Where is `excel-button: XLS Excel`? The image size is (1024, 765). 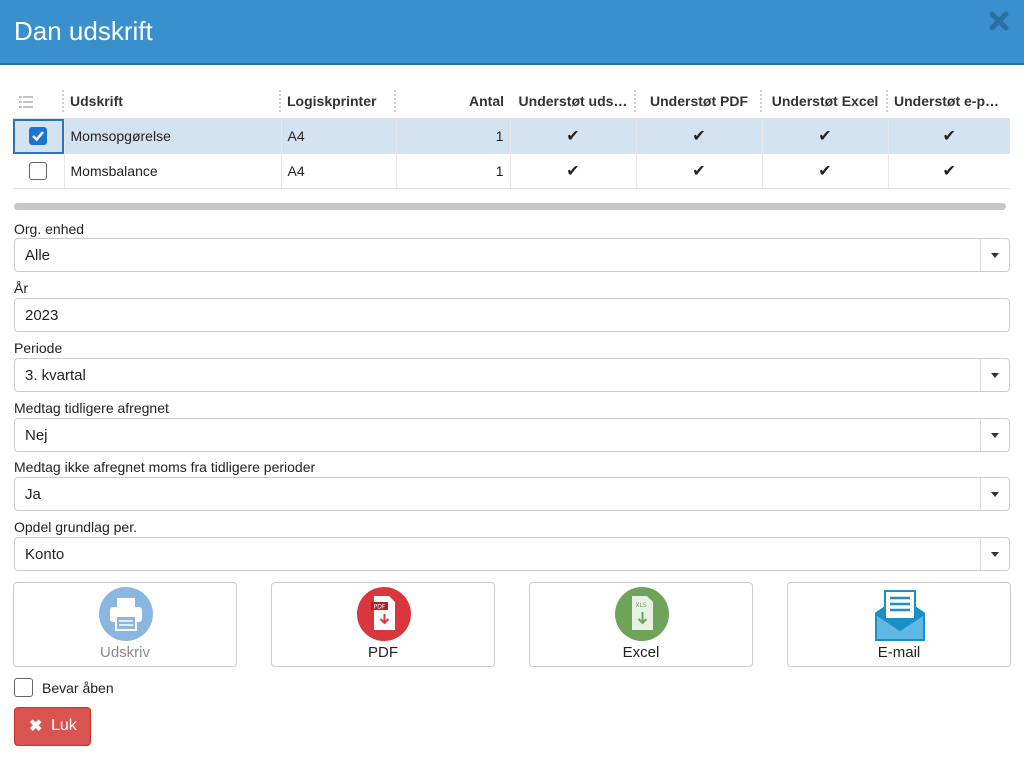 excel-button: XLS Excel is located at coordinates (641, 624).